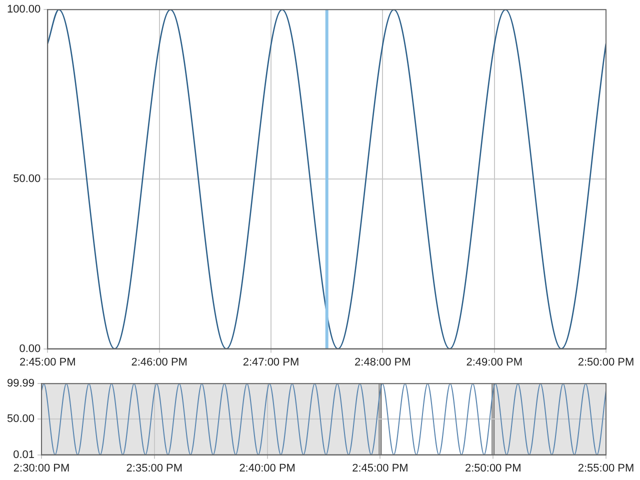  I want to click on x-tick-label: 2:46:00 PM, so click(159, 362).